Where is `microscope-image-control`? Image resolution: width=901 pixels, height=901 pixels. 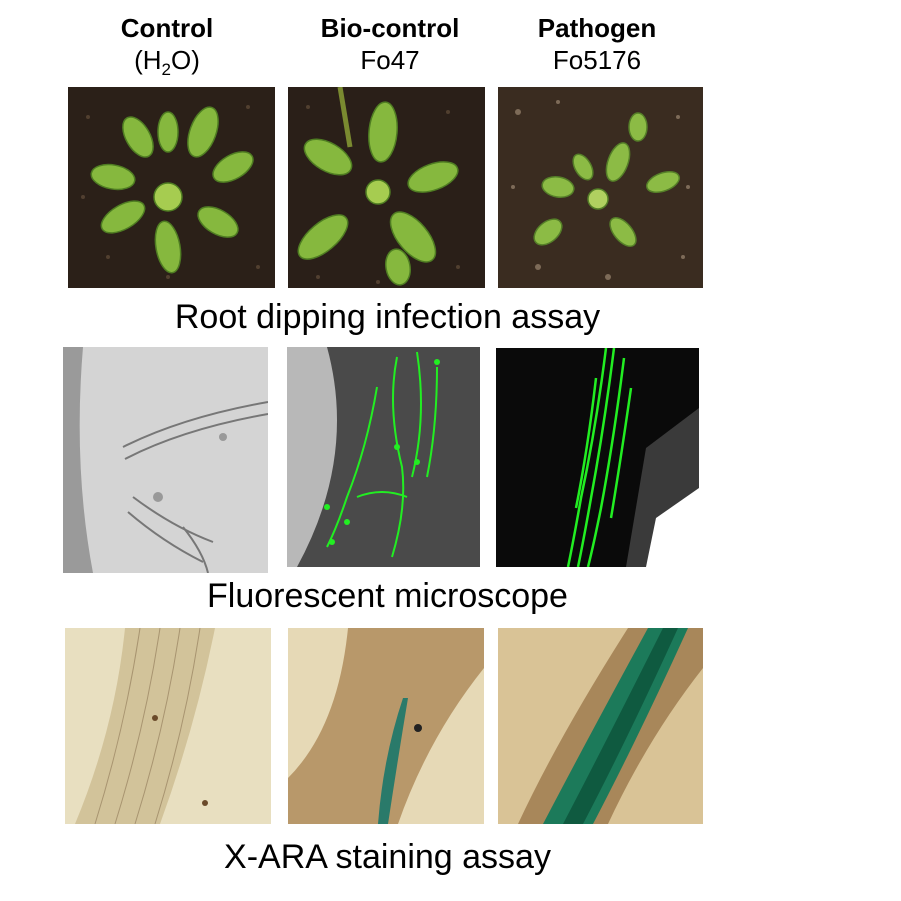 microscope-image-control is located at coordinates (165, 460).